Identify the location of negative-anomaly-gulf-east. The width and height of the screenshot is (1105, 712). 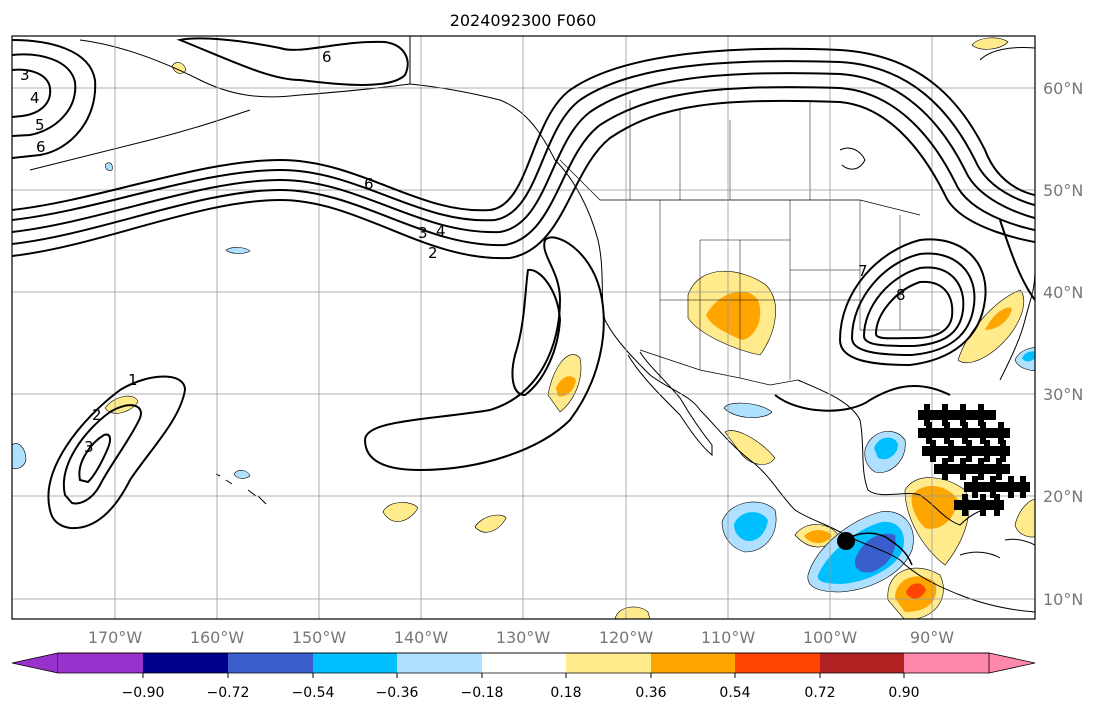
(109, 166).